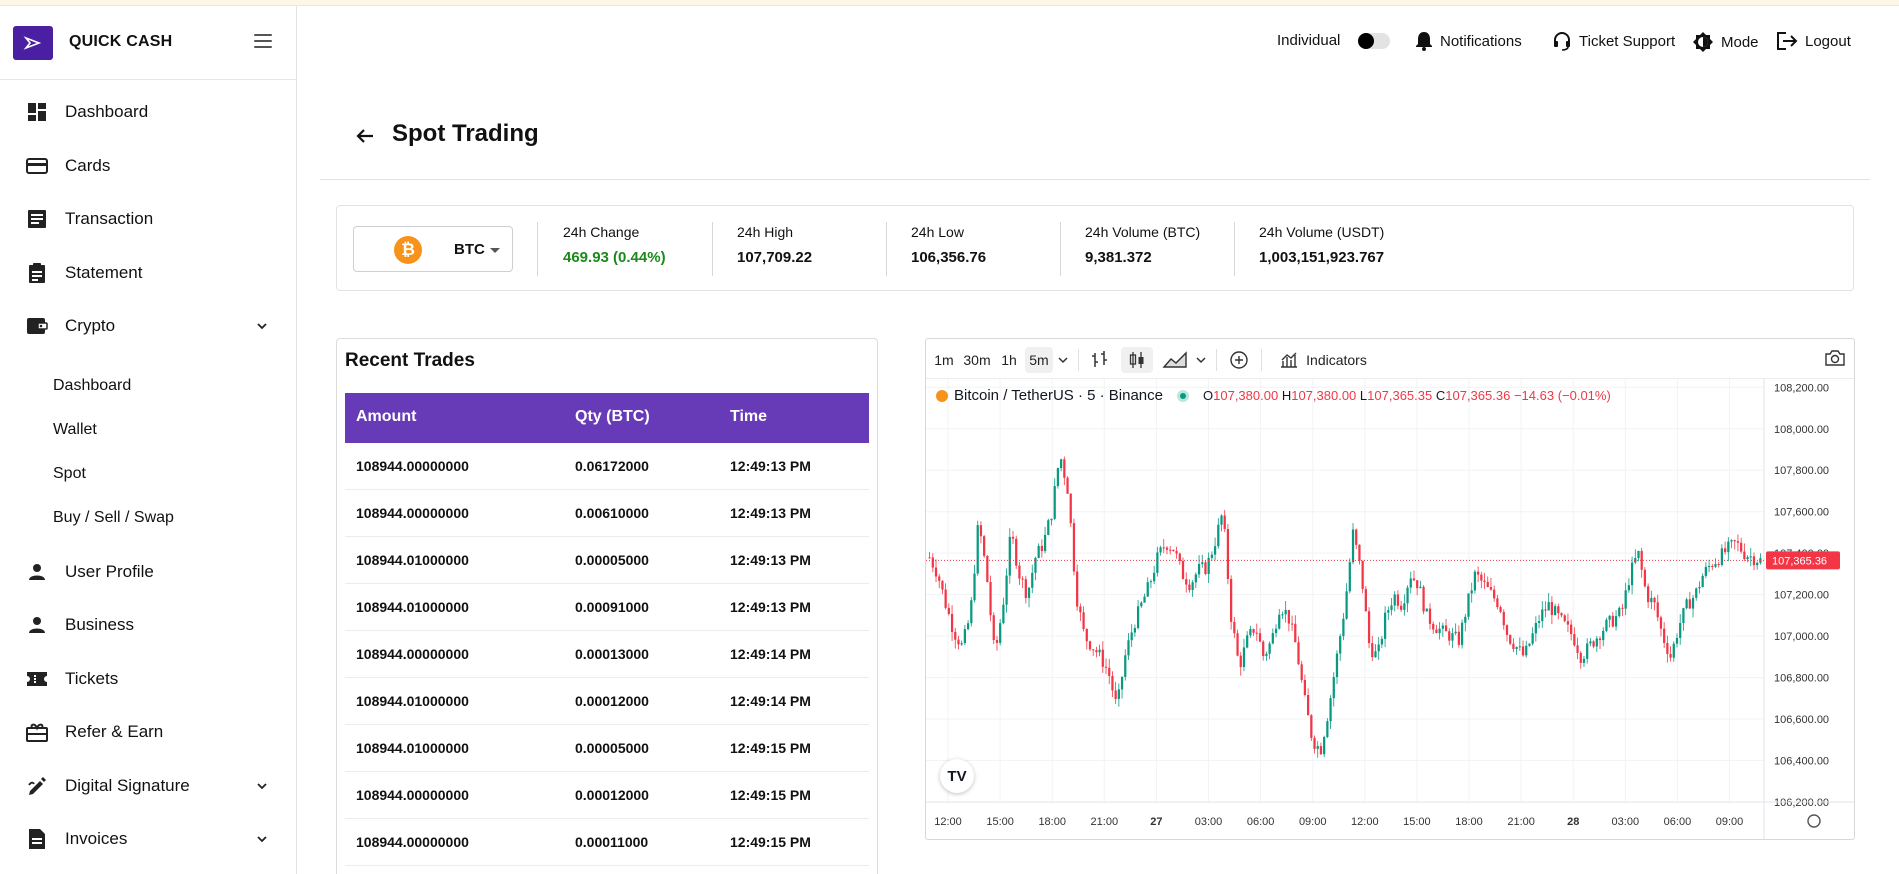 Image resolution: width=1899 pixels, height=874 pixels. Describe the element at coordinates (148, 219) in the screenshot. I see `sidebar-item-transaction: Transaction` at that location.